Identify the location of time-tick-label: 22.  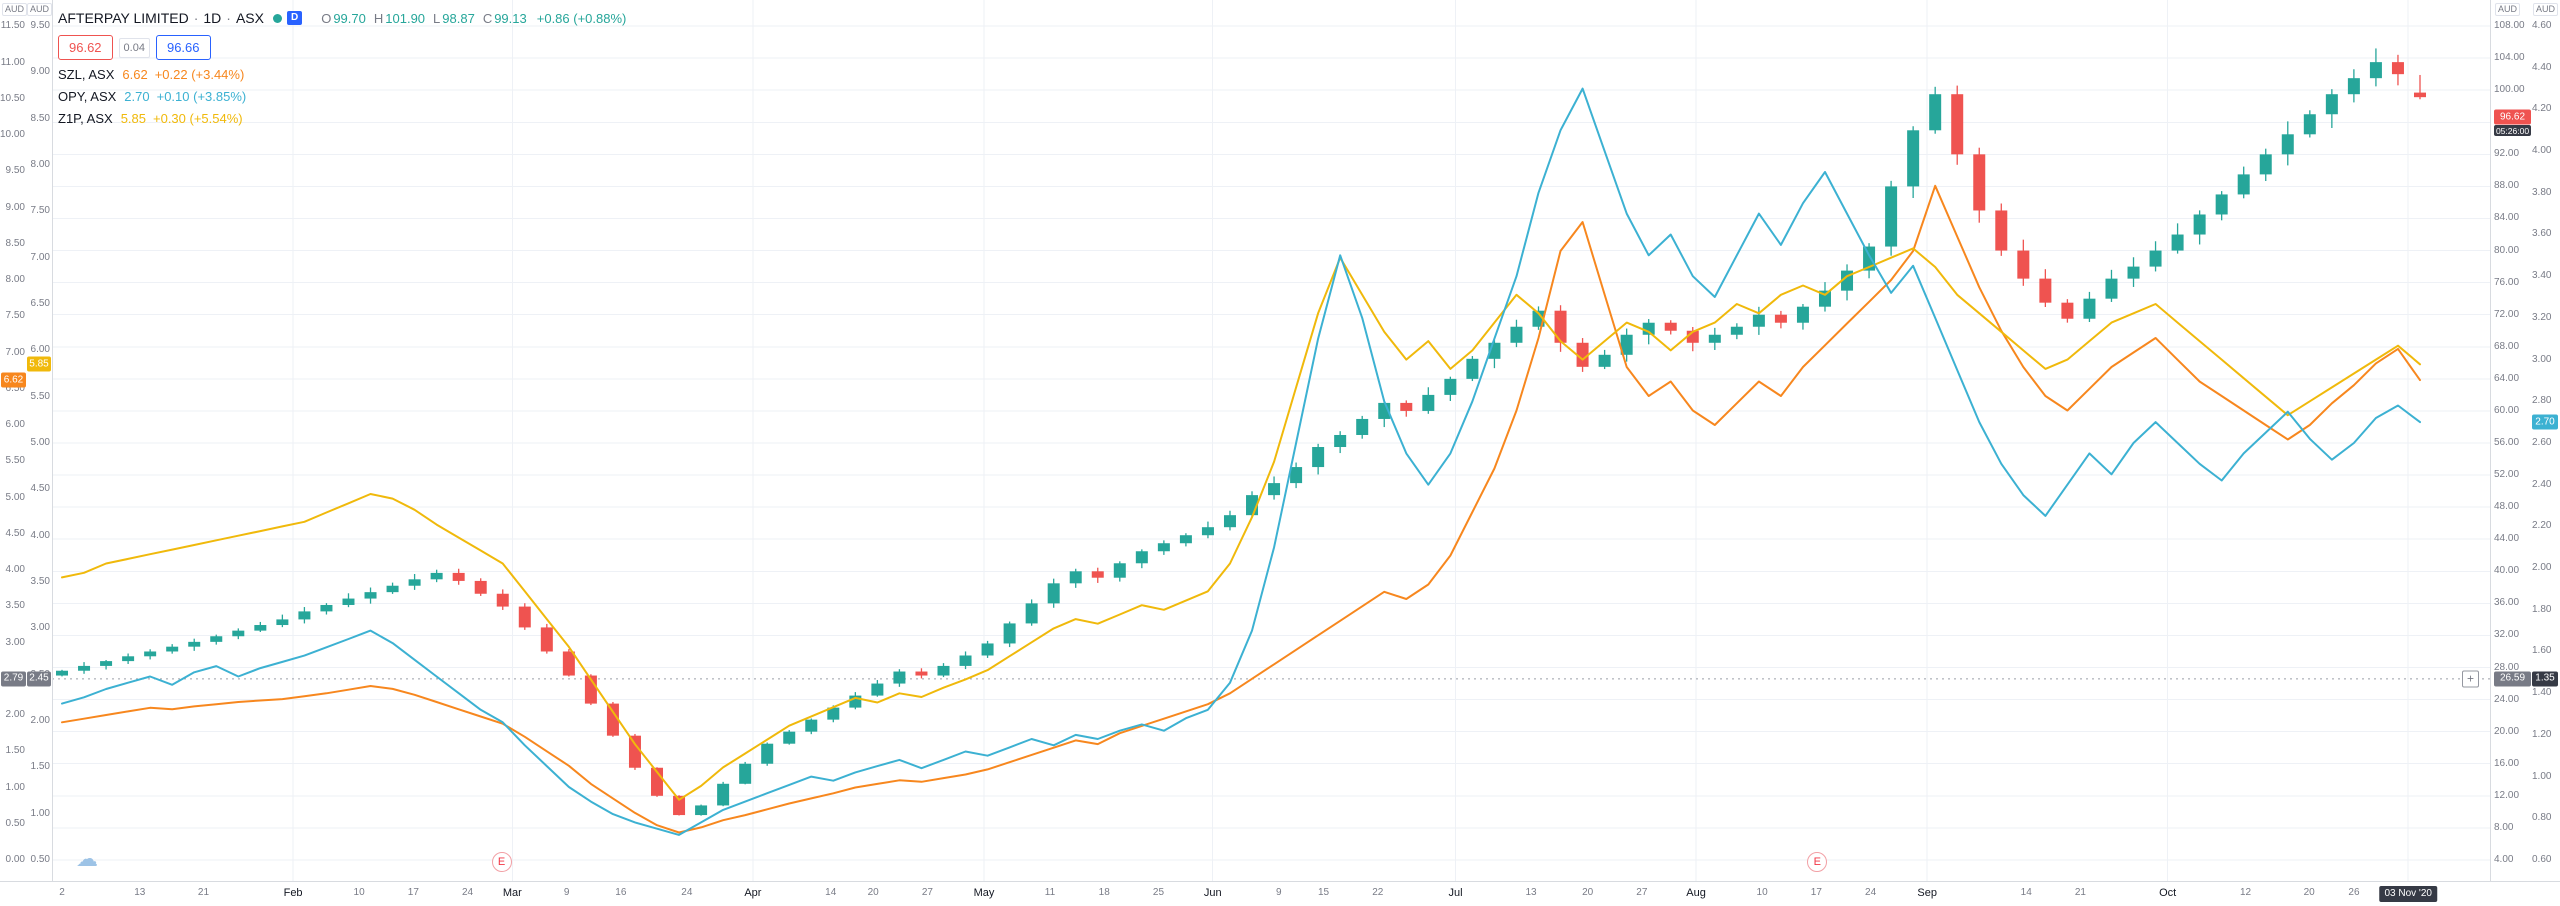
(1378, 892).